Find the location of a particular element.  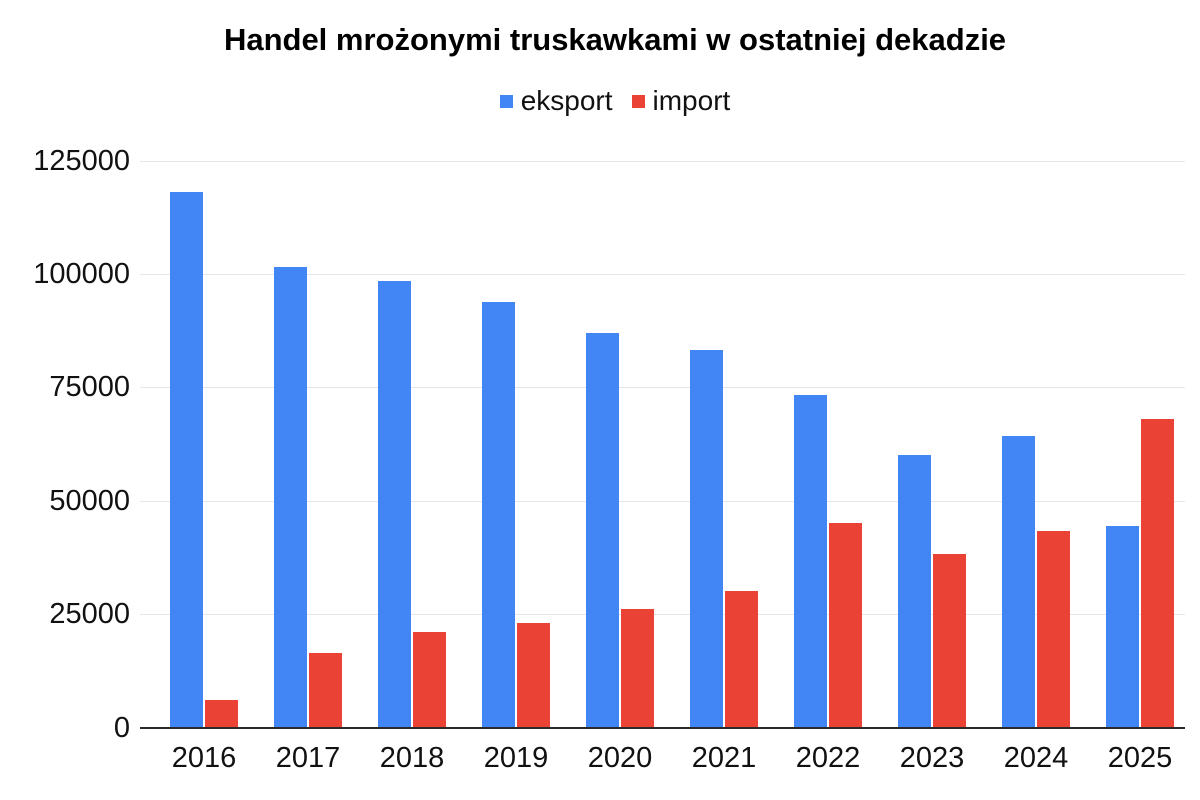

x-label-2023: 2023 is located at coordinates (932, 758).